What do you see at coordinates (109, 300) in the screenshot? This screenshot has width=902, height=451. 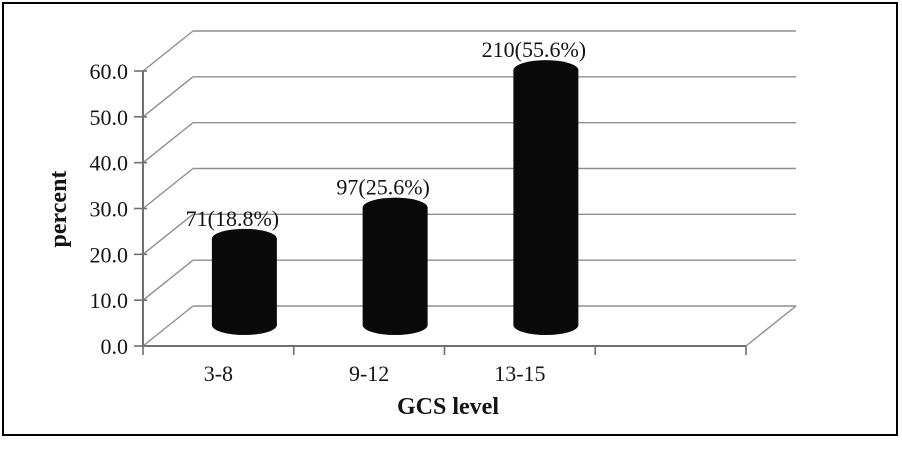 I see `y-tick-label: 10.0` at bounding box center [109, 300].